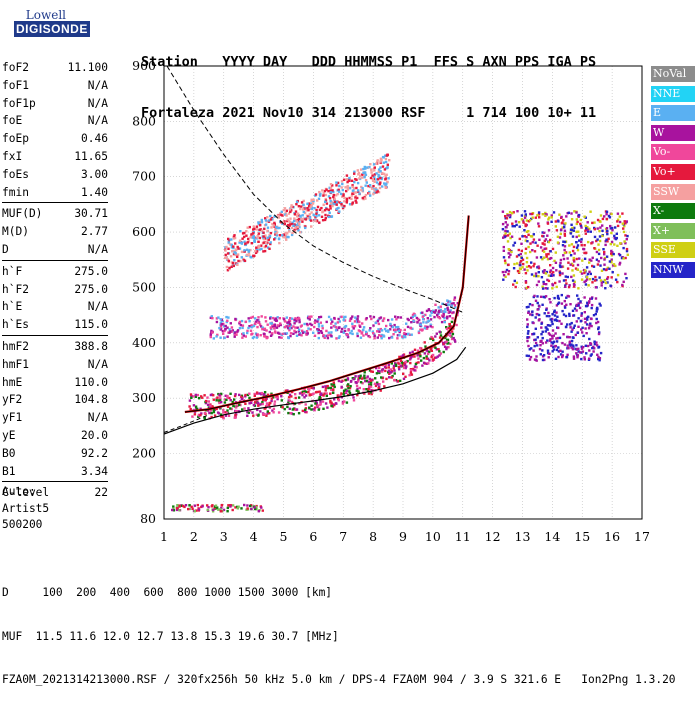  Describe the element at coordinates (97, 85) in the screenshot. I see `param-value: N/A` at that location.